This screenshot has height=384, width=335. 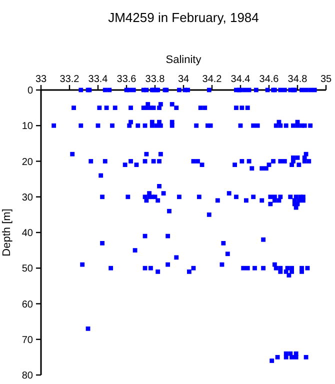 I want to click on y-tick-label: 70, so click(x=28, y=340).